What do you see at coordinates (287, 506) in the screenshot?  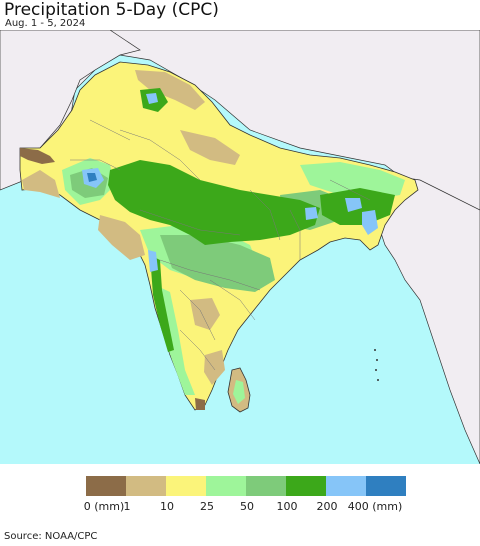 I see `legend-label-5: 100` at bounding box center [287, 506].